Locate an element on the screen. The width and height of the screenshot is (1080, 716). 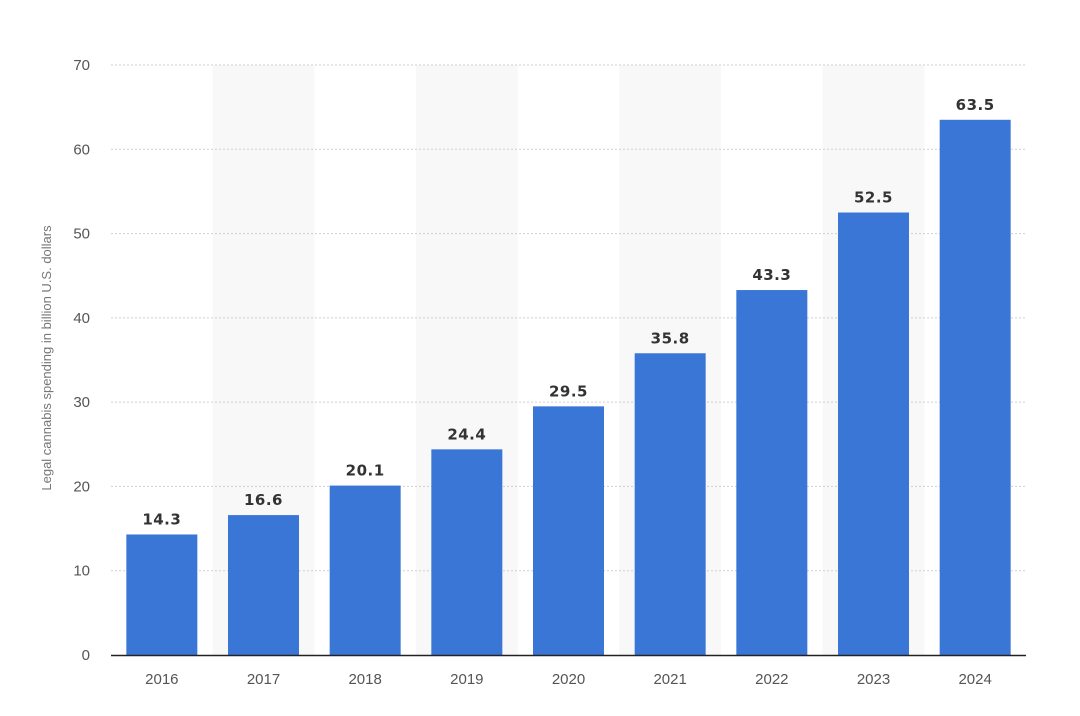
x-tick-label: 2019 is located at coordinates (466, 679).